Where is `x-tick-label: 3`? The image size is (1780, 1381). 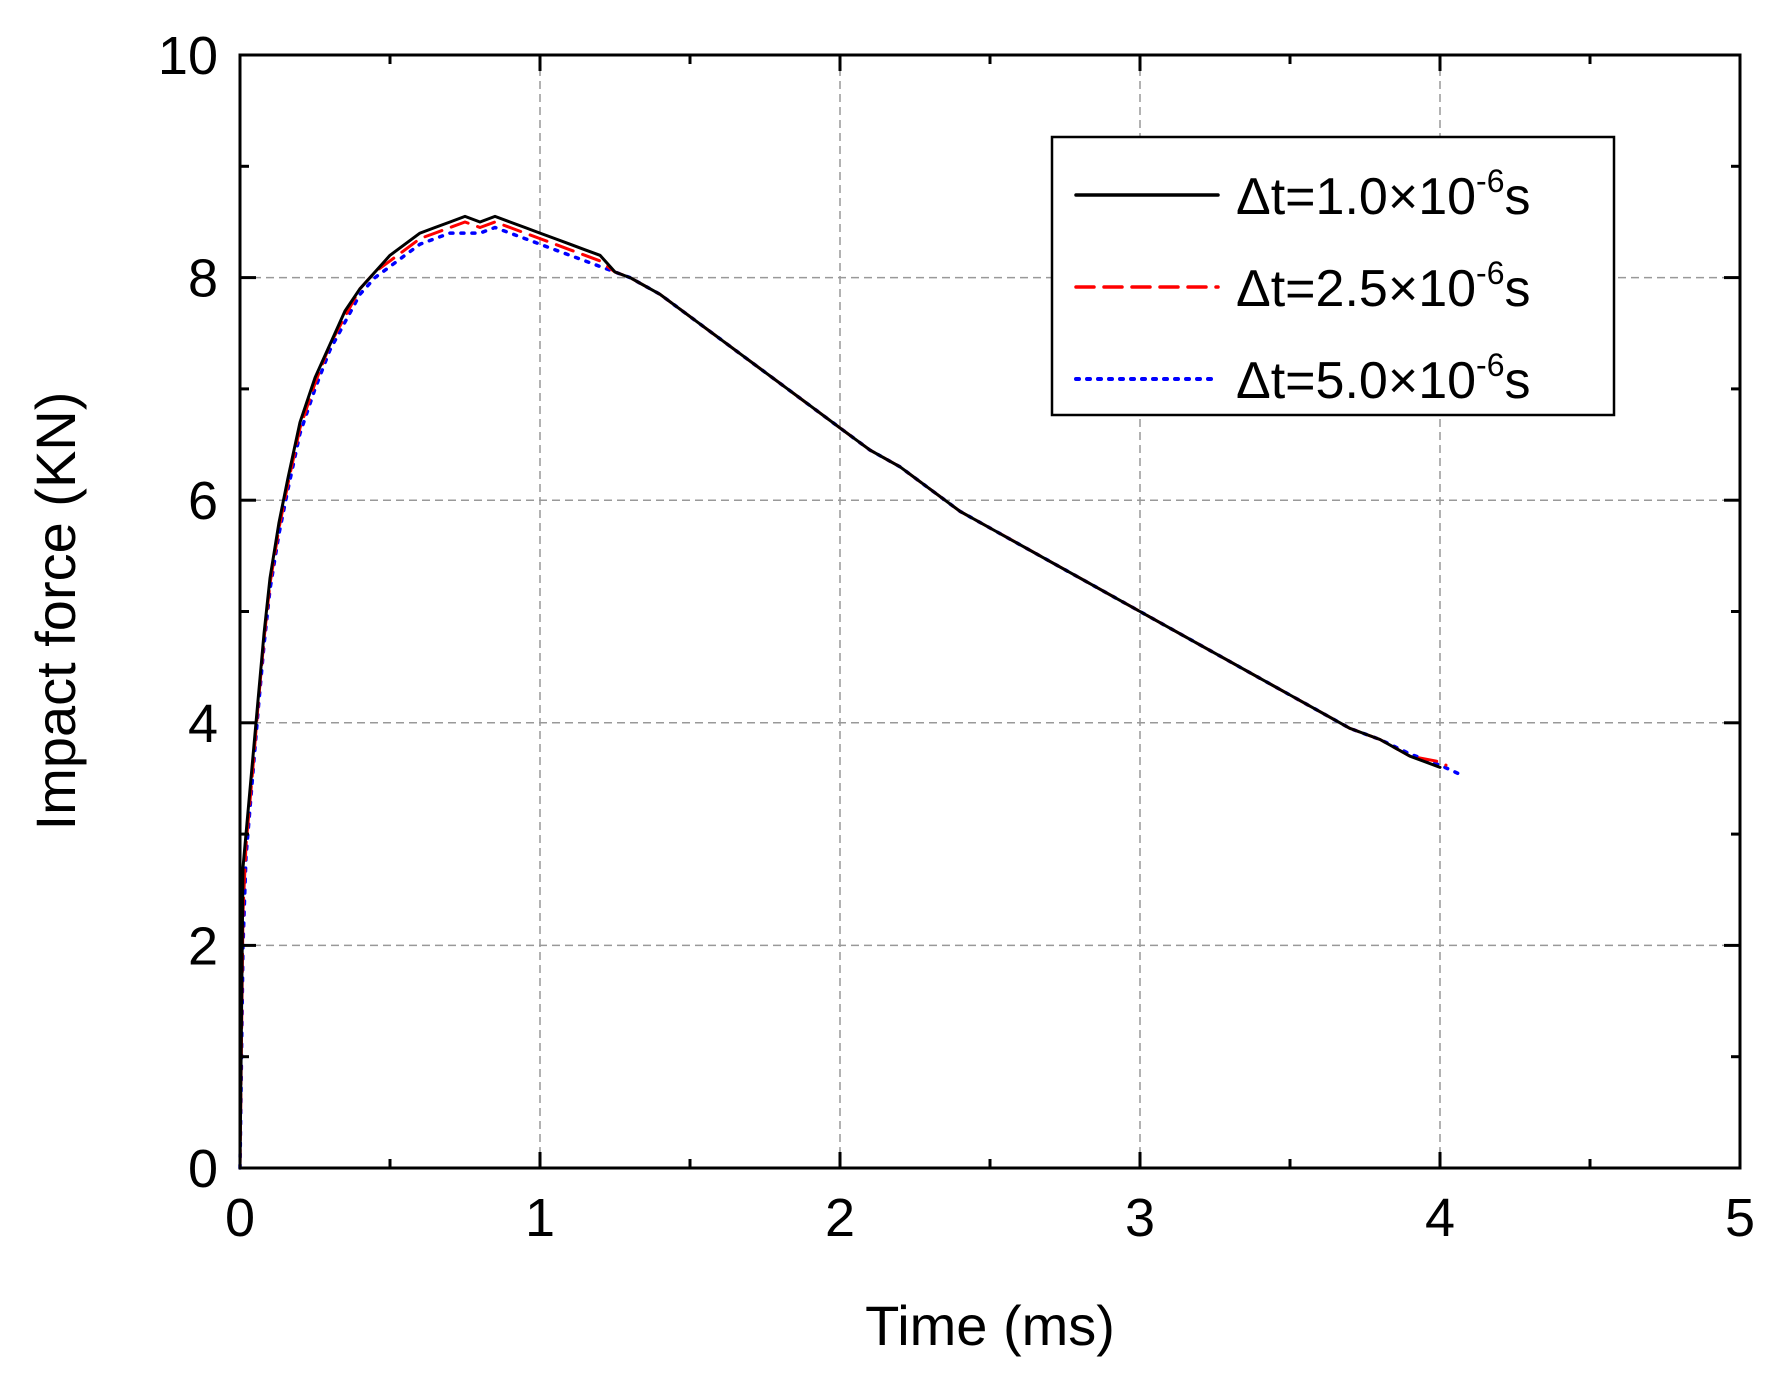
x-tick-label: 3 is located at coordinates (1140, 1218).